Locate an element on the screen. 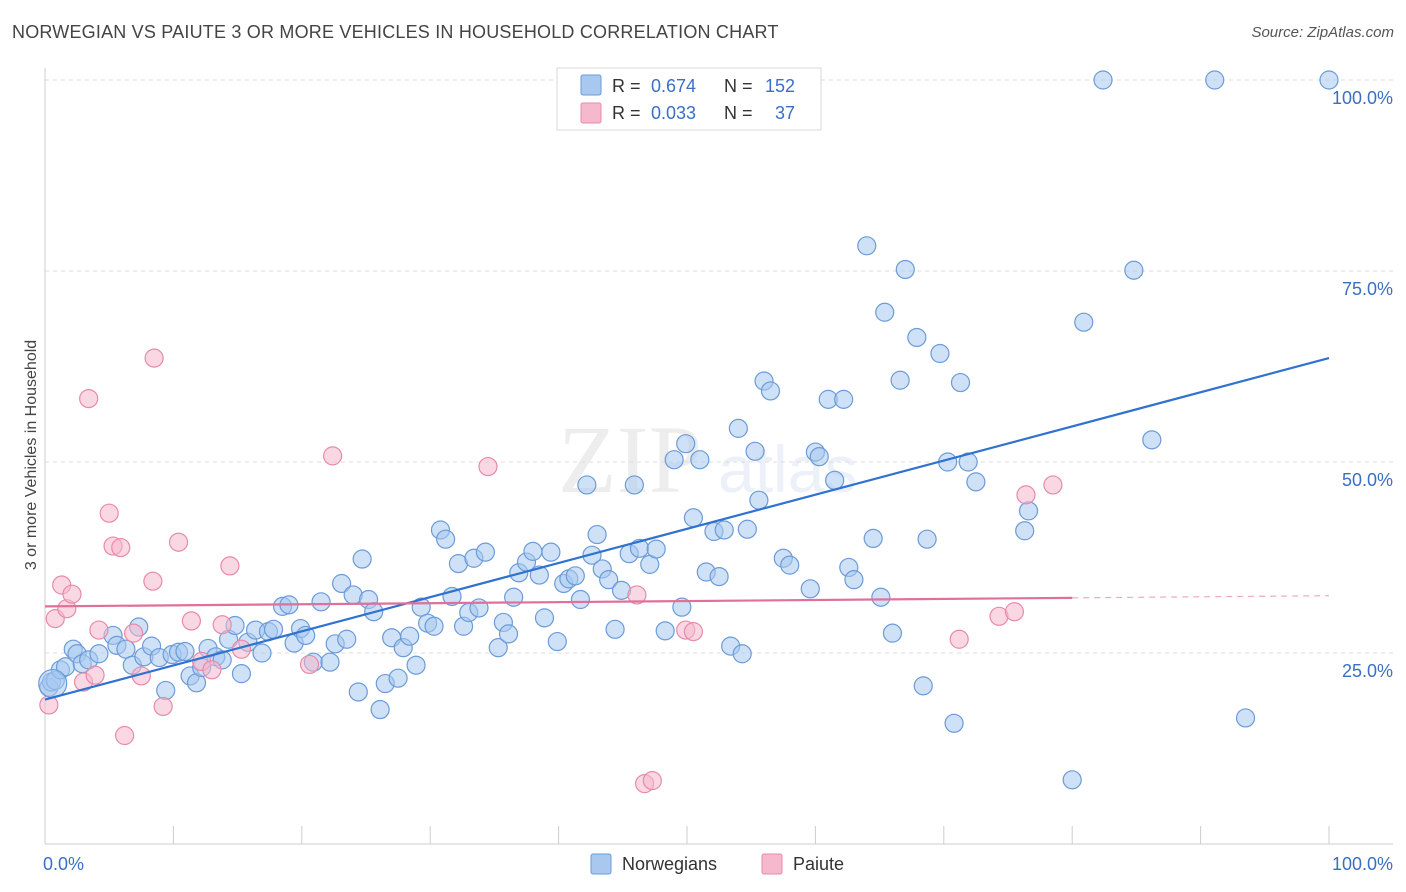  legend-swatch-paiute is located at coordinates (591, 113).